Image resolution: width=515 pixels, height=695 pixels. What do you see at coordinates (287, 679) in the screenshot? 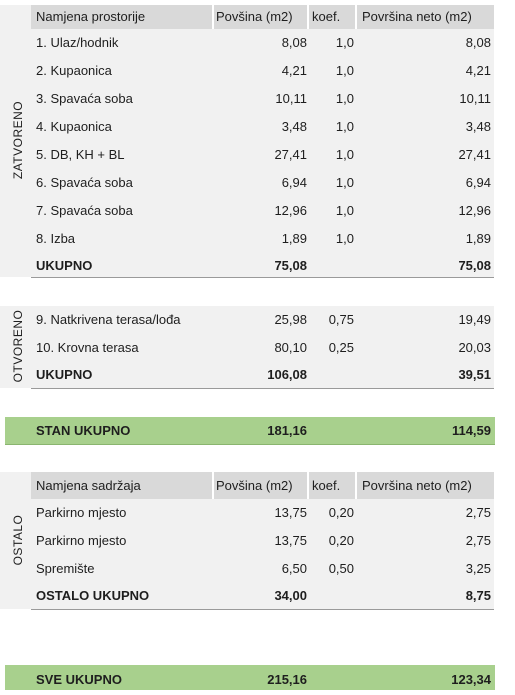
I see `sve-ukupno-area: 215,16` at bounding box center [287, 679].